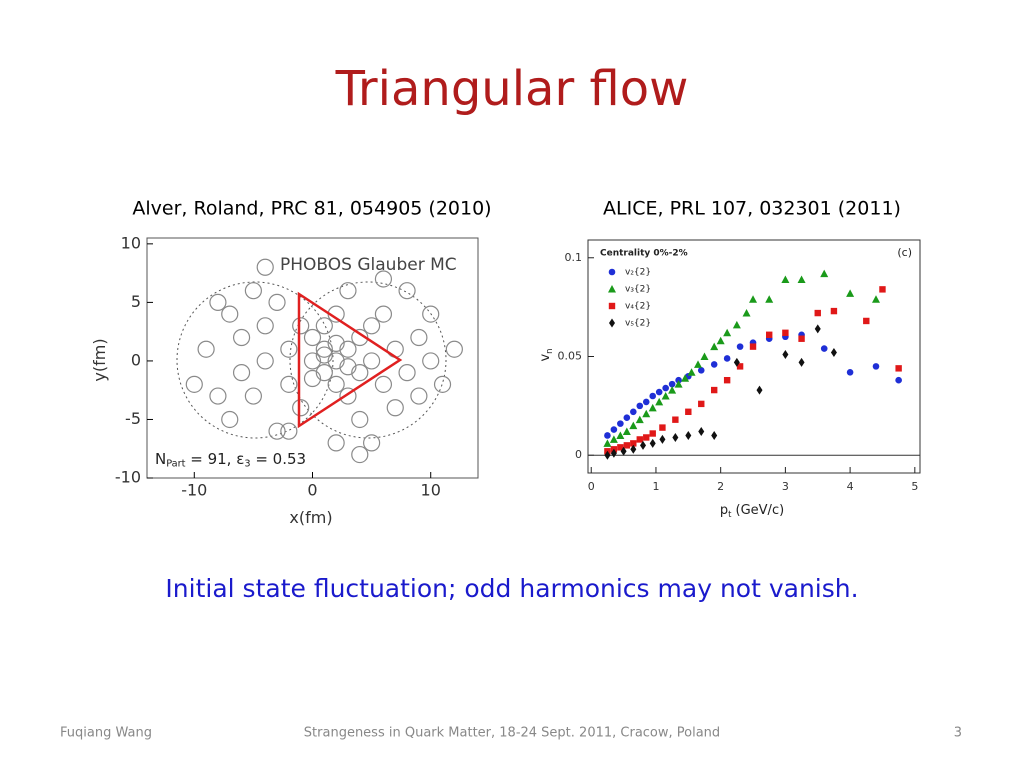 This screenshot has height=768, width=1024. What do you see at coordinates (310, 517) in the screenshot?
I see `label: x(fm)` at bounding box center [310, 517].